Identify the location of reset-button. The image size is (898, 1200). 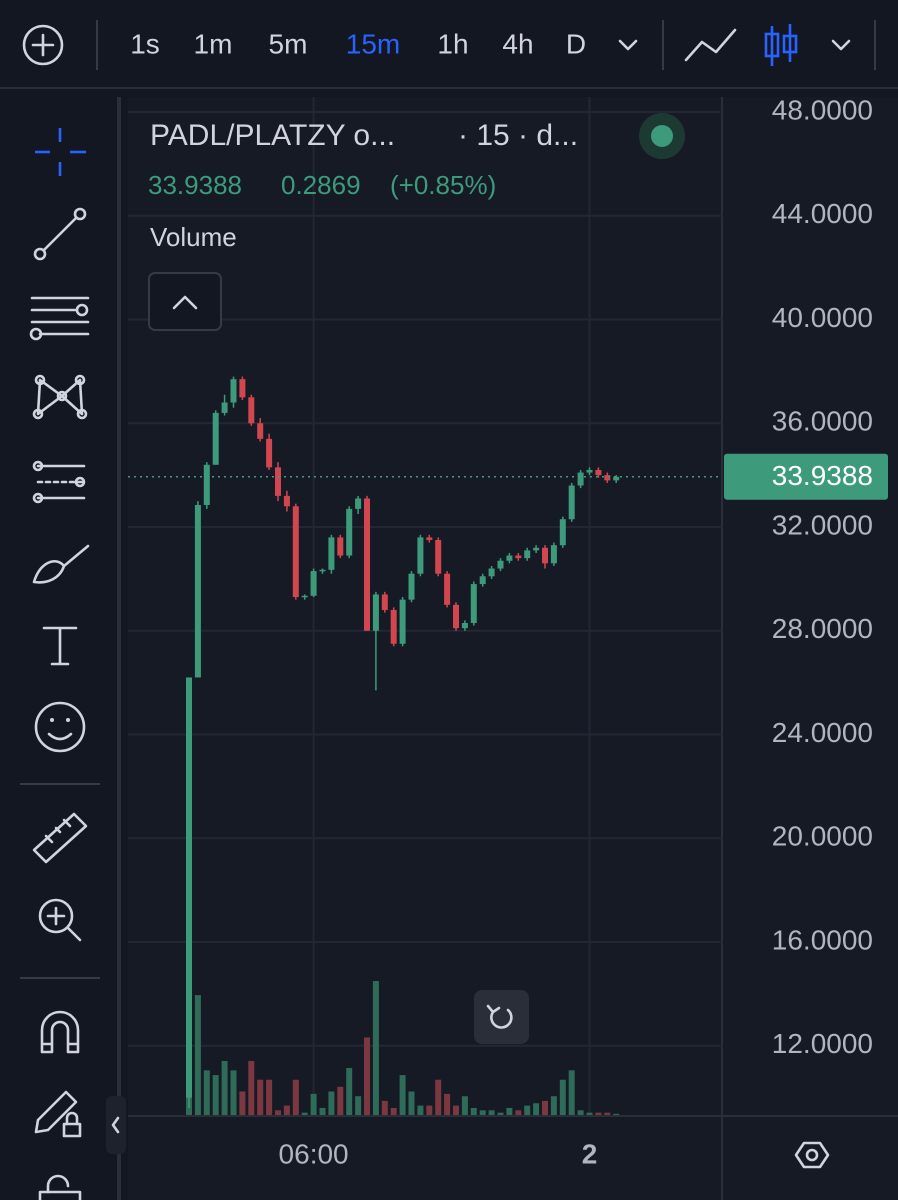
(501, 1017).